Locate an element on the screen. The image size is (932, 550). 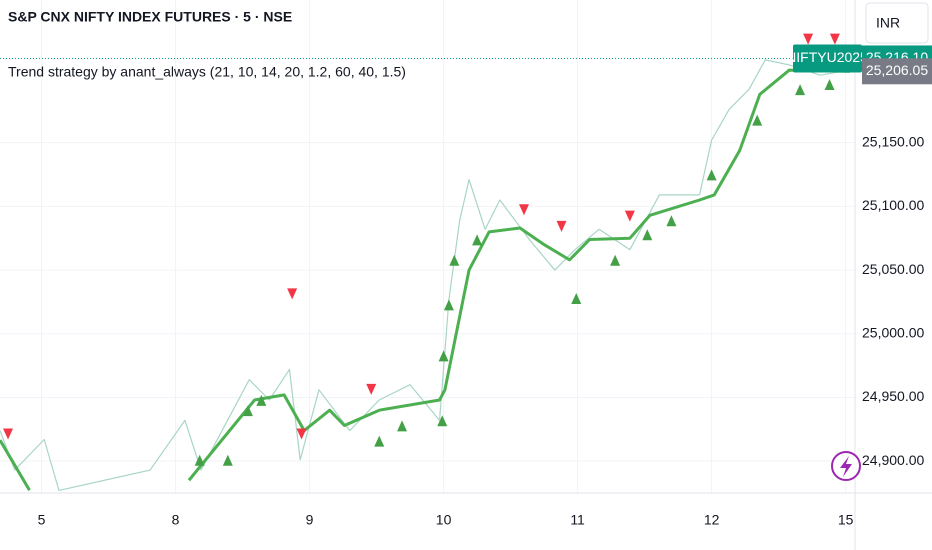
price-box is located at coordinates (897, 71).